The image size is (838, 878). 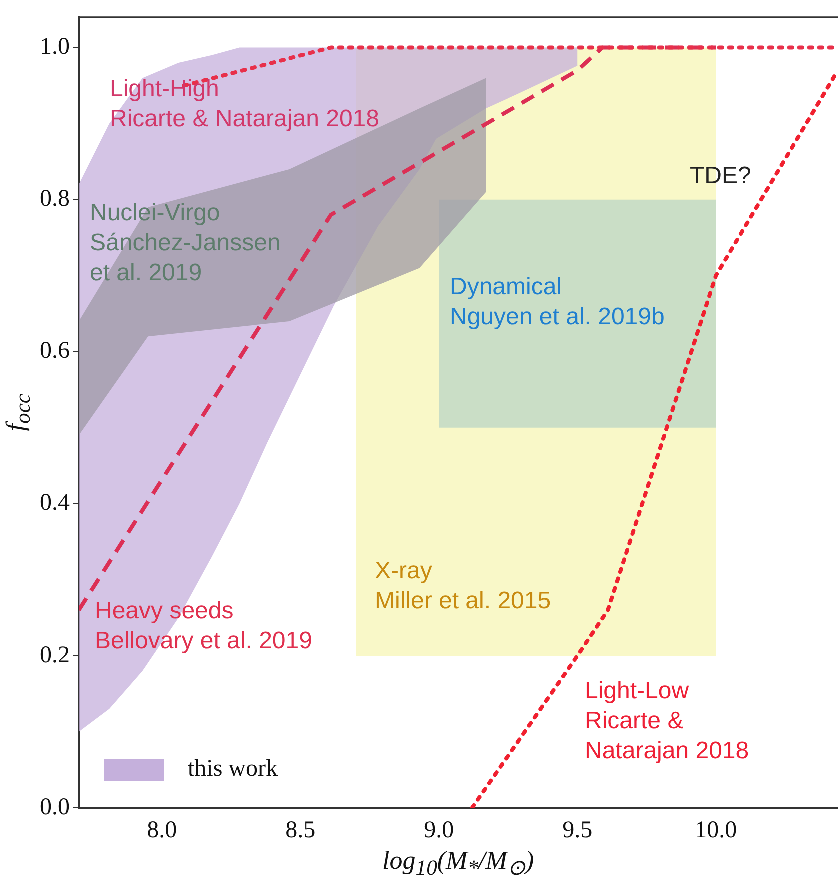 I want to click on y-tick-label: 0.4, so click(x=55, y=503).